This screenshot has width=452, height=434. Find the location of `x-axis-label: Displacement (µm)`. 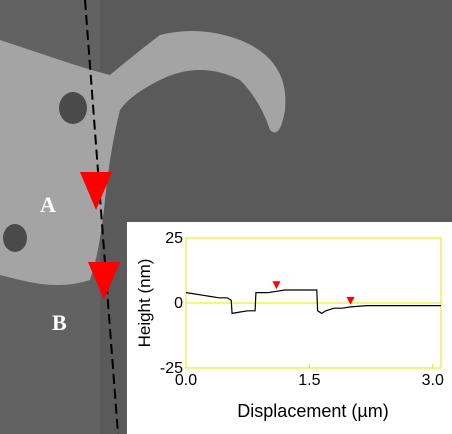

x-axis-label: Displacement (µm) is located at coordinates (312, 411).